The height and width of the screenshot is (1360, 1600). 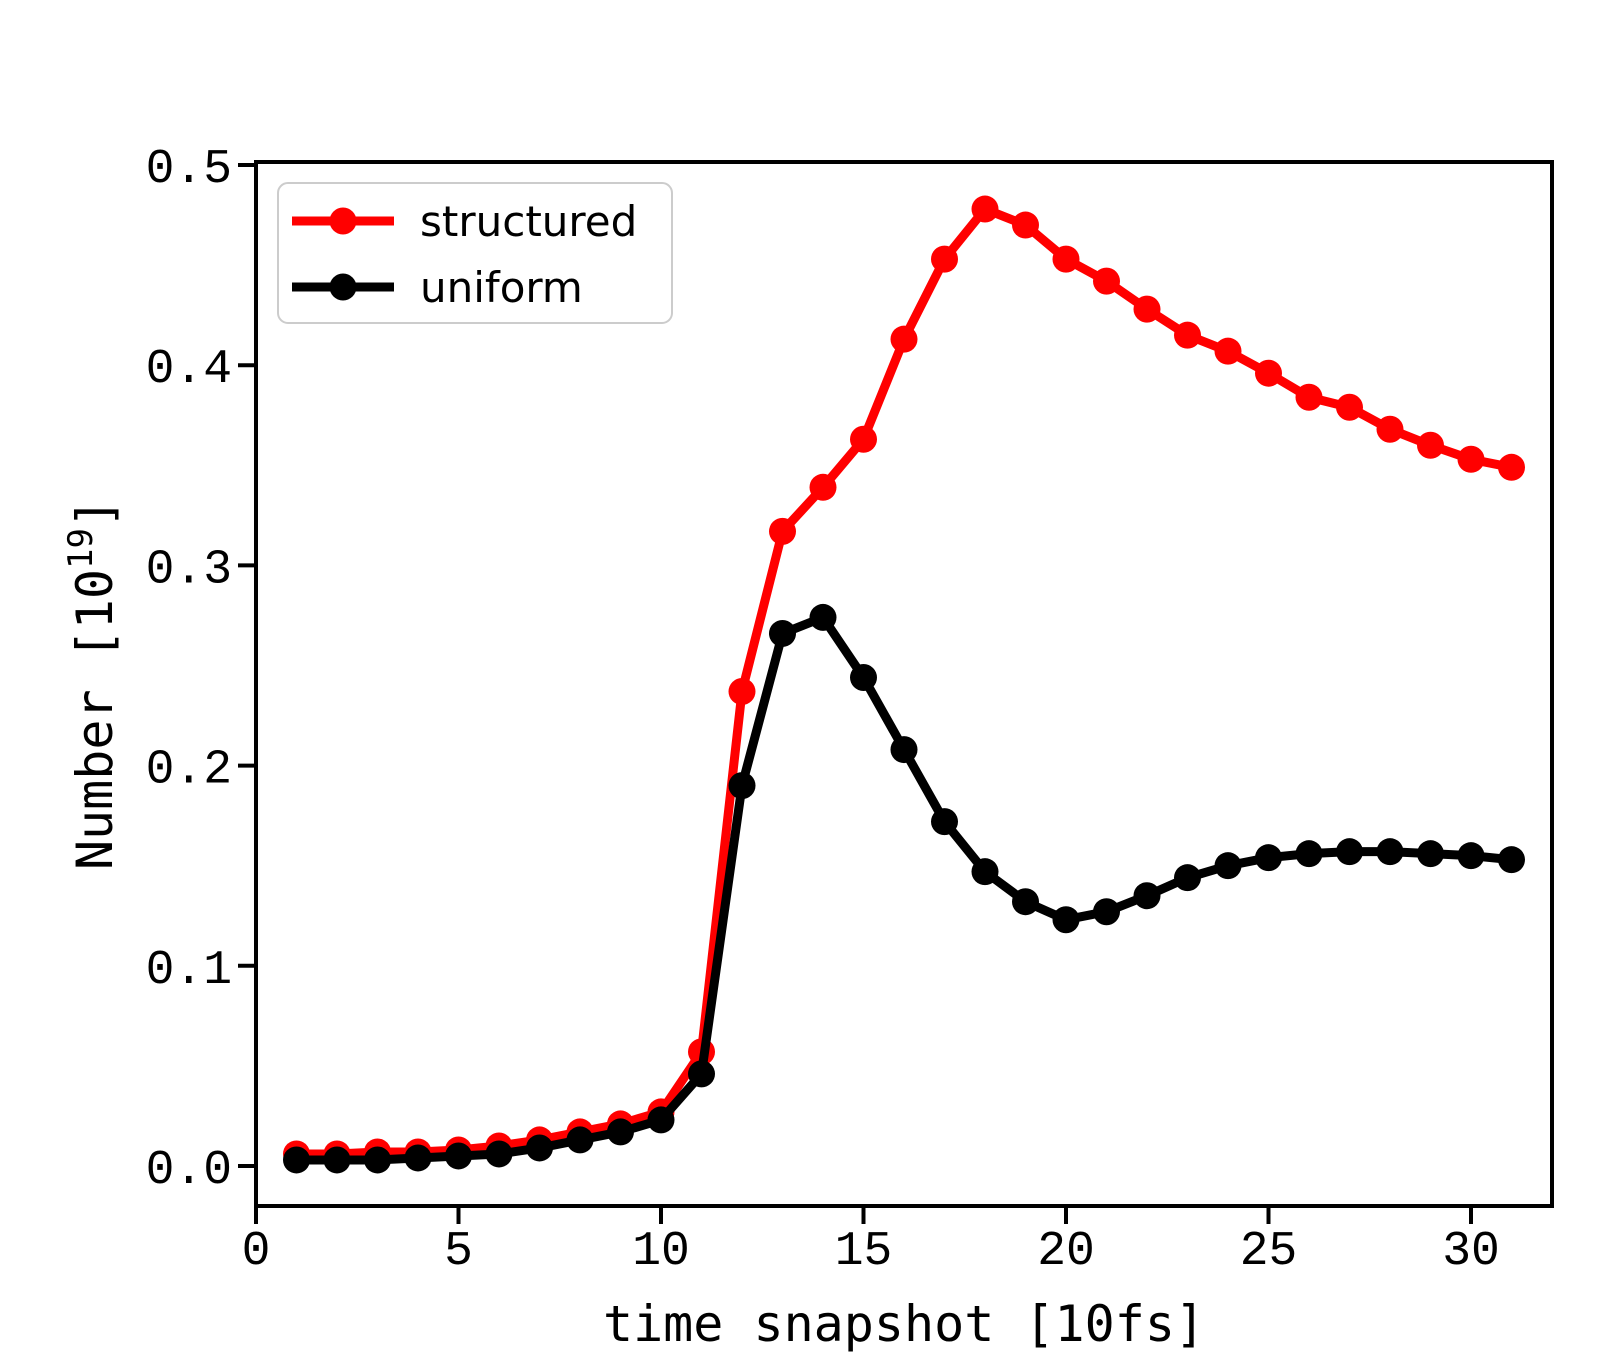 I want to click on x-tick-label: 25, so click(x=1269, y=1252).